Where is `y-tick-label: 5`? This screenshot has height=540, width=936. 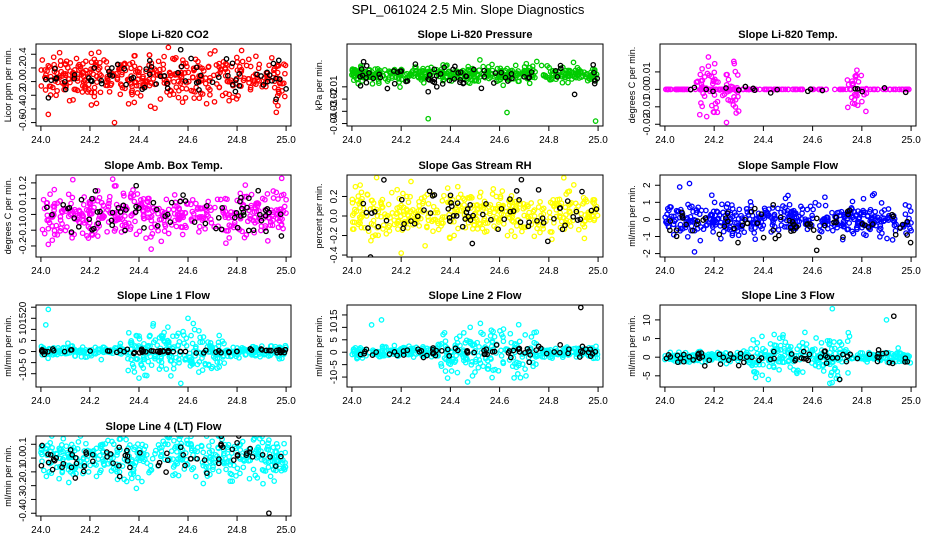
y-tick-label: 5 is located at coordinates (647, 338).